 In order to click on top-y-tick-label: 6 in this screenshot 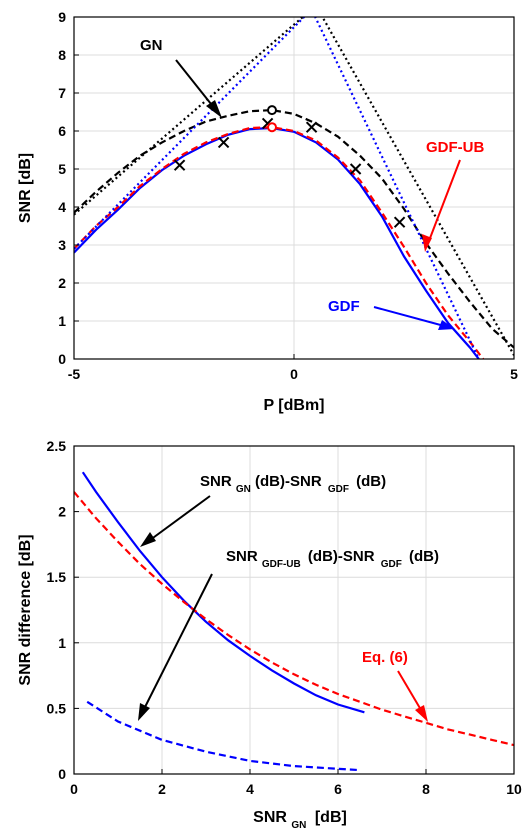, I will do `click(62, 131)`.